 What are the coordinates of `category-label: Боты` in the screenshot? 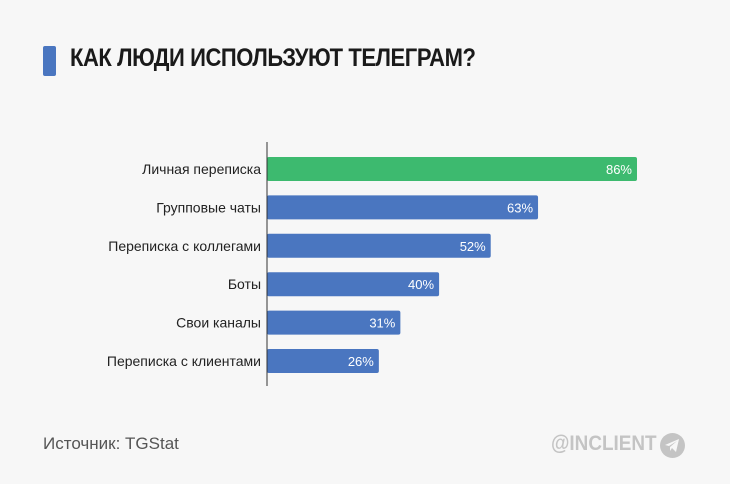 It's located at (244, 284).